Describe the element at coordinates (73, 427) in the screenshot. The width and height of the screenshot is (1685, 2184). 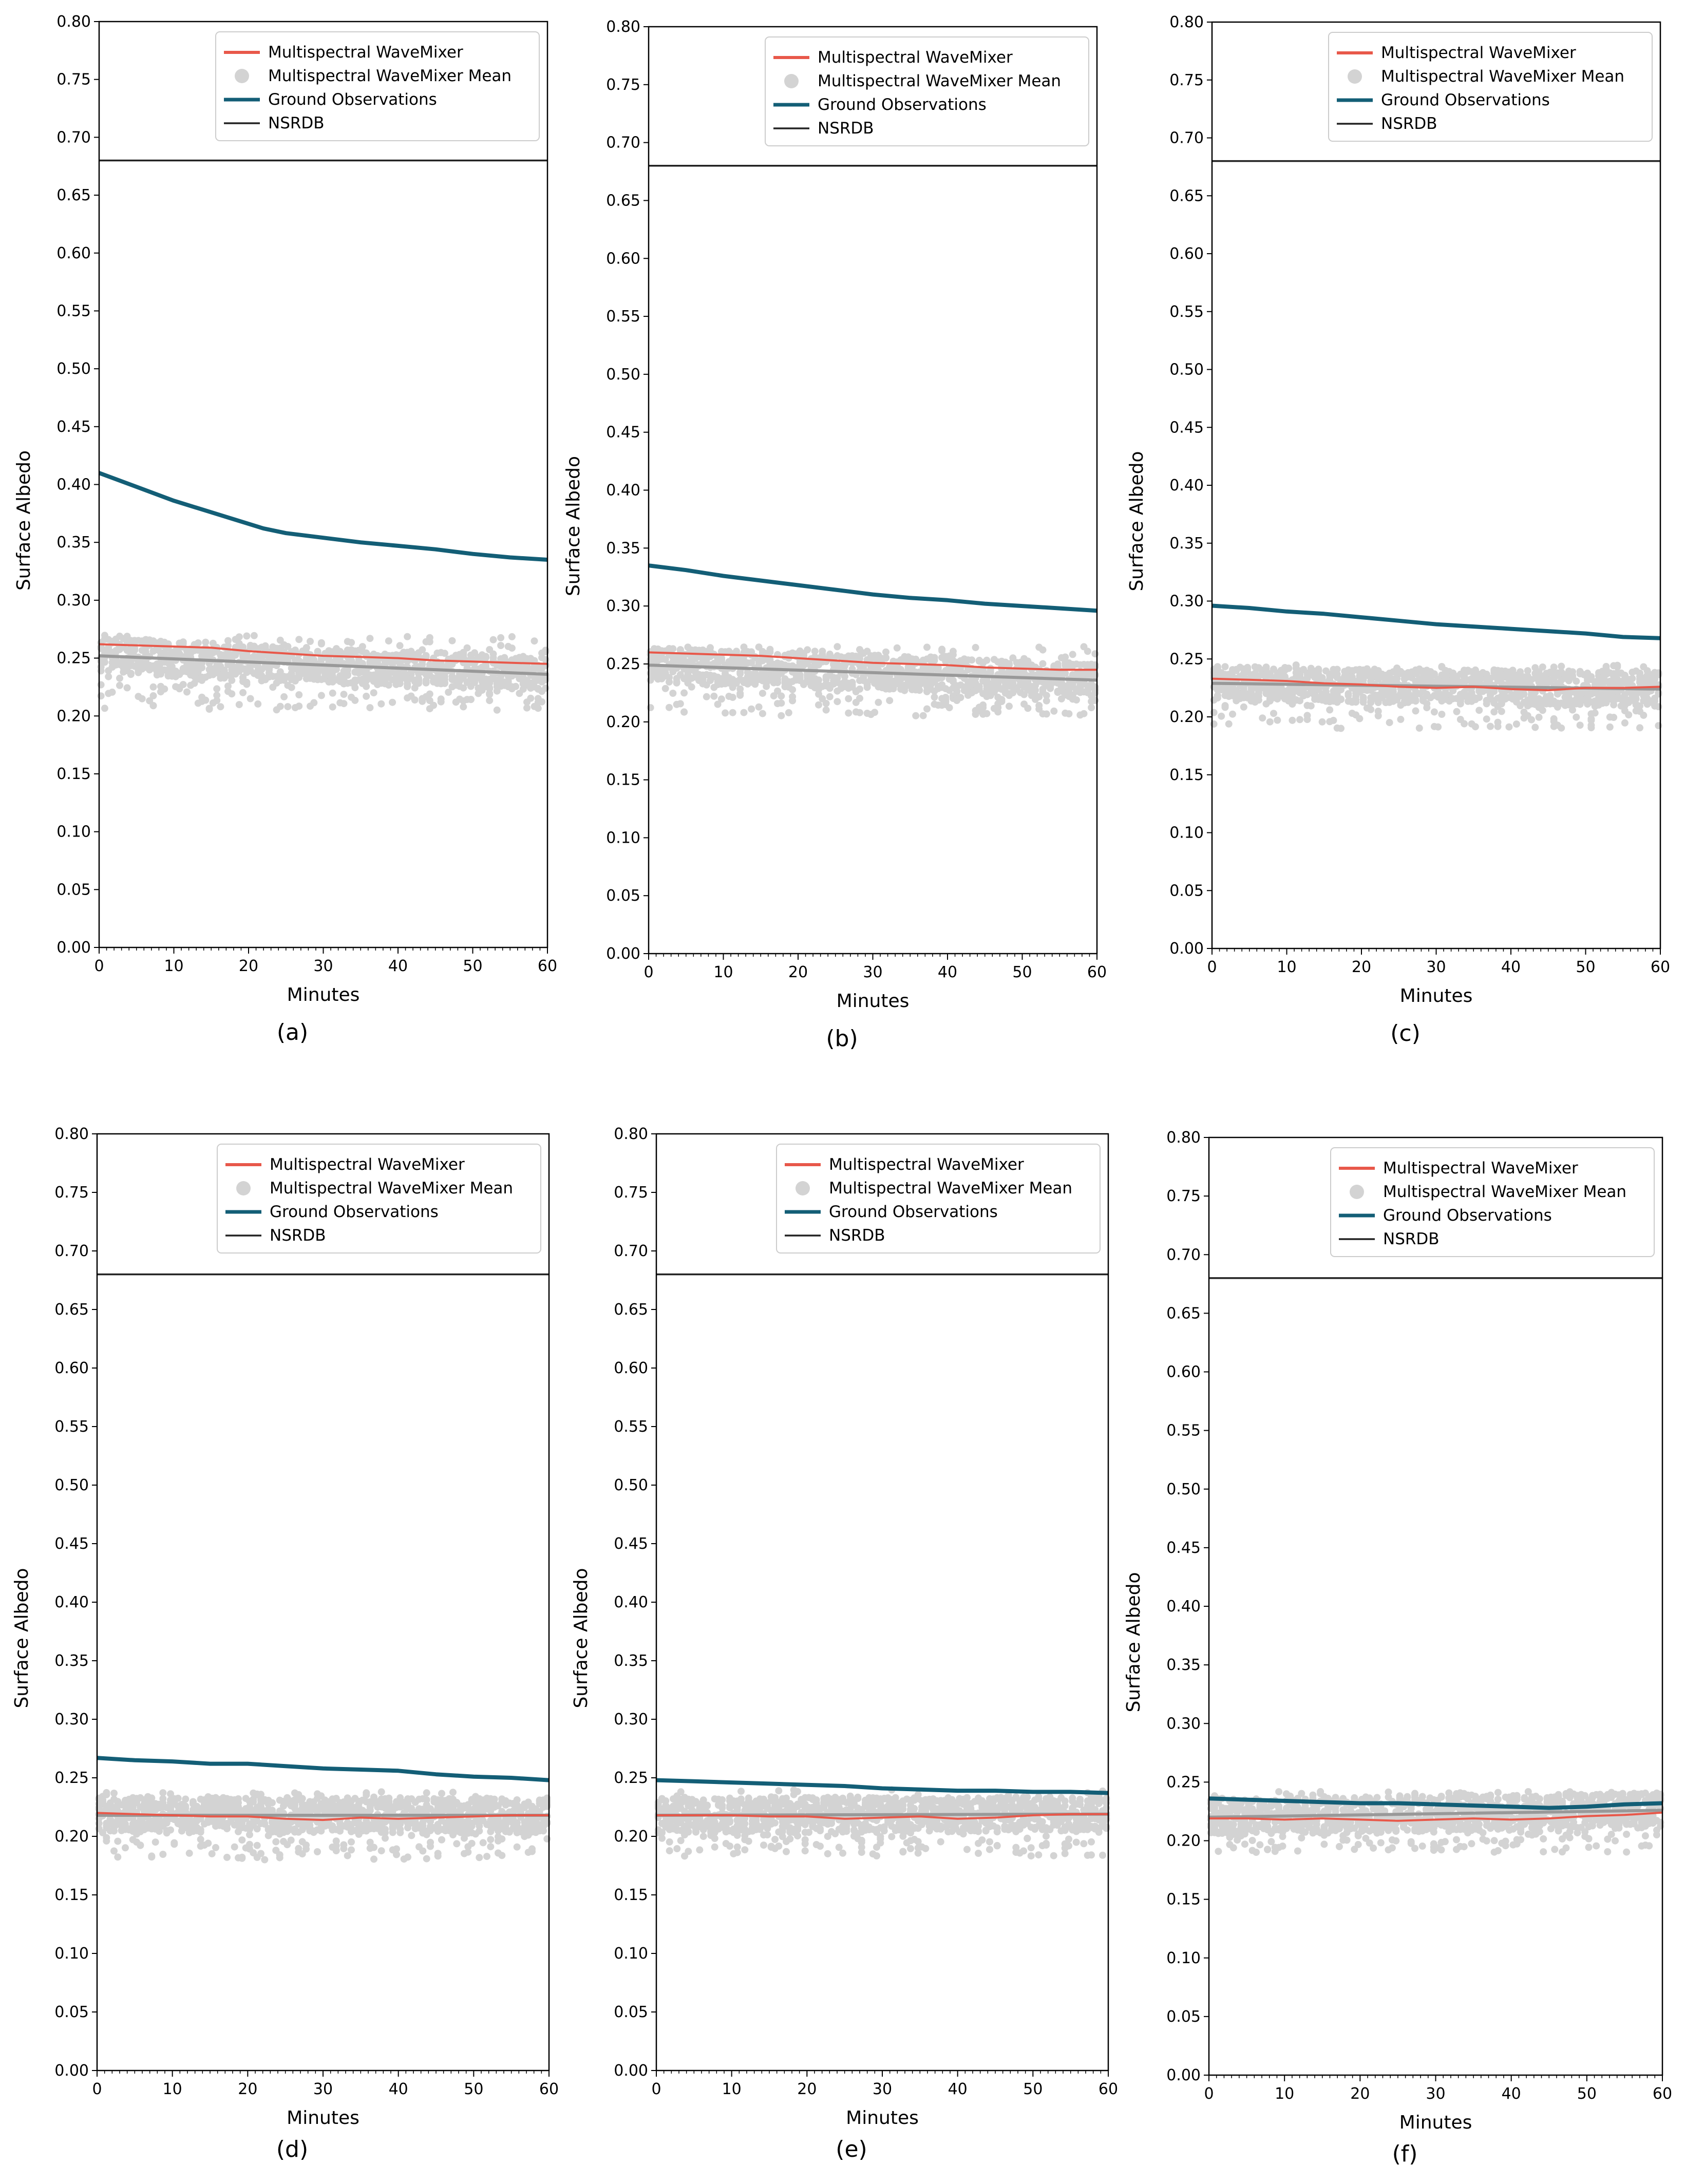
I see `y-tick-label: 0.45` at that location.